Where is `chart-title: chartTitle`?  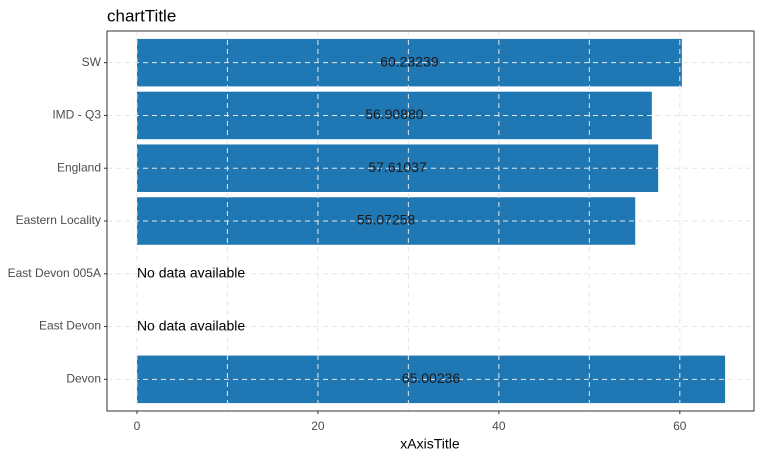
chart-title: chartTitle is located at coordinates (141, 15).